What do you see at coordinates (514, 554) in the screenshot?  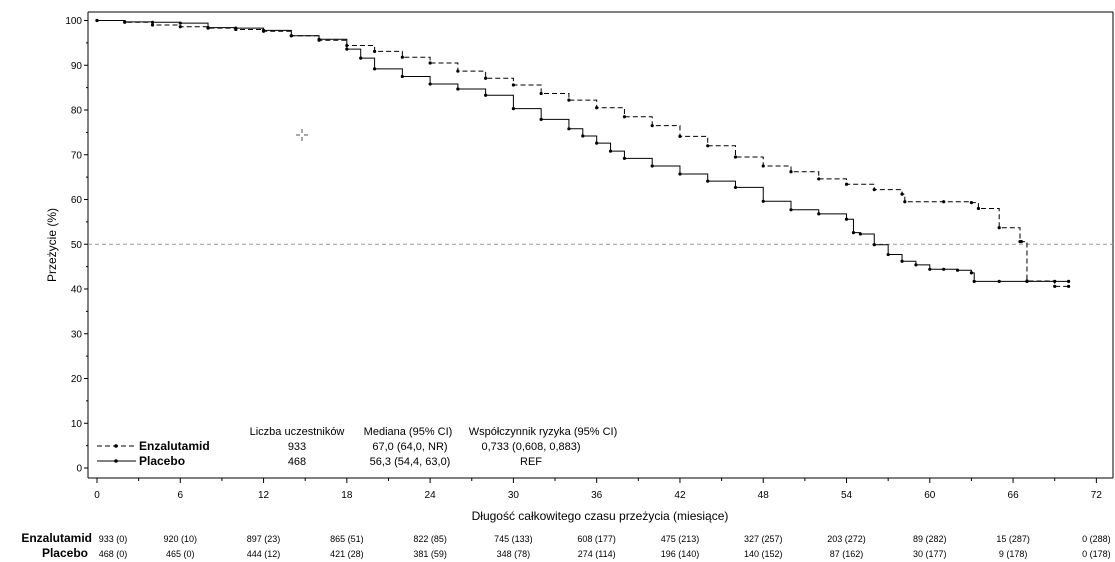 I see `risk-value: 348 (78)` at bounding box center [514, 554].